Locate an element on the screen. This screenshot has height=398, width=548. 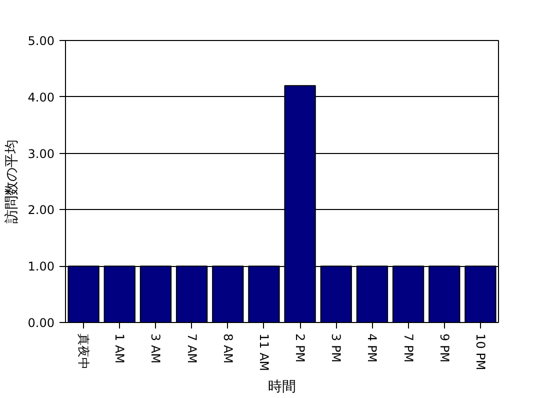
x-tick-label: 真夜中 is located at coordinates (83, 352).